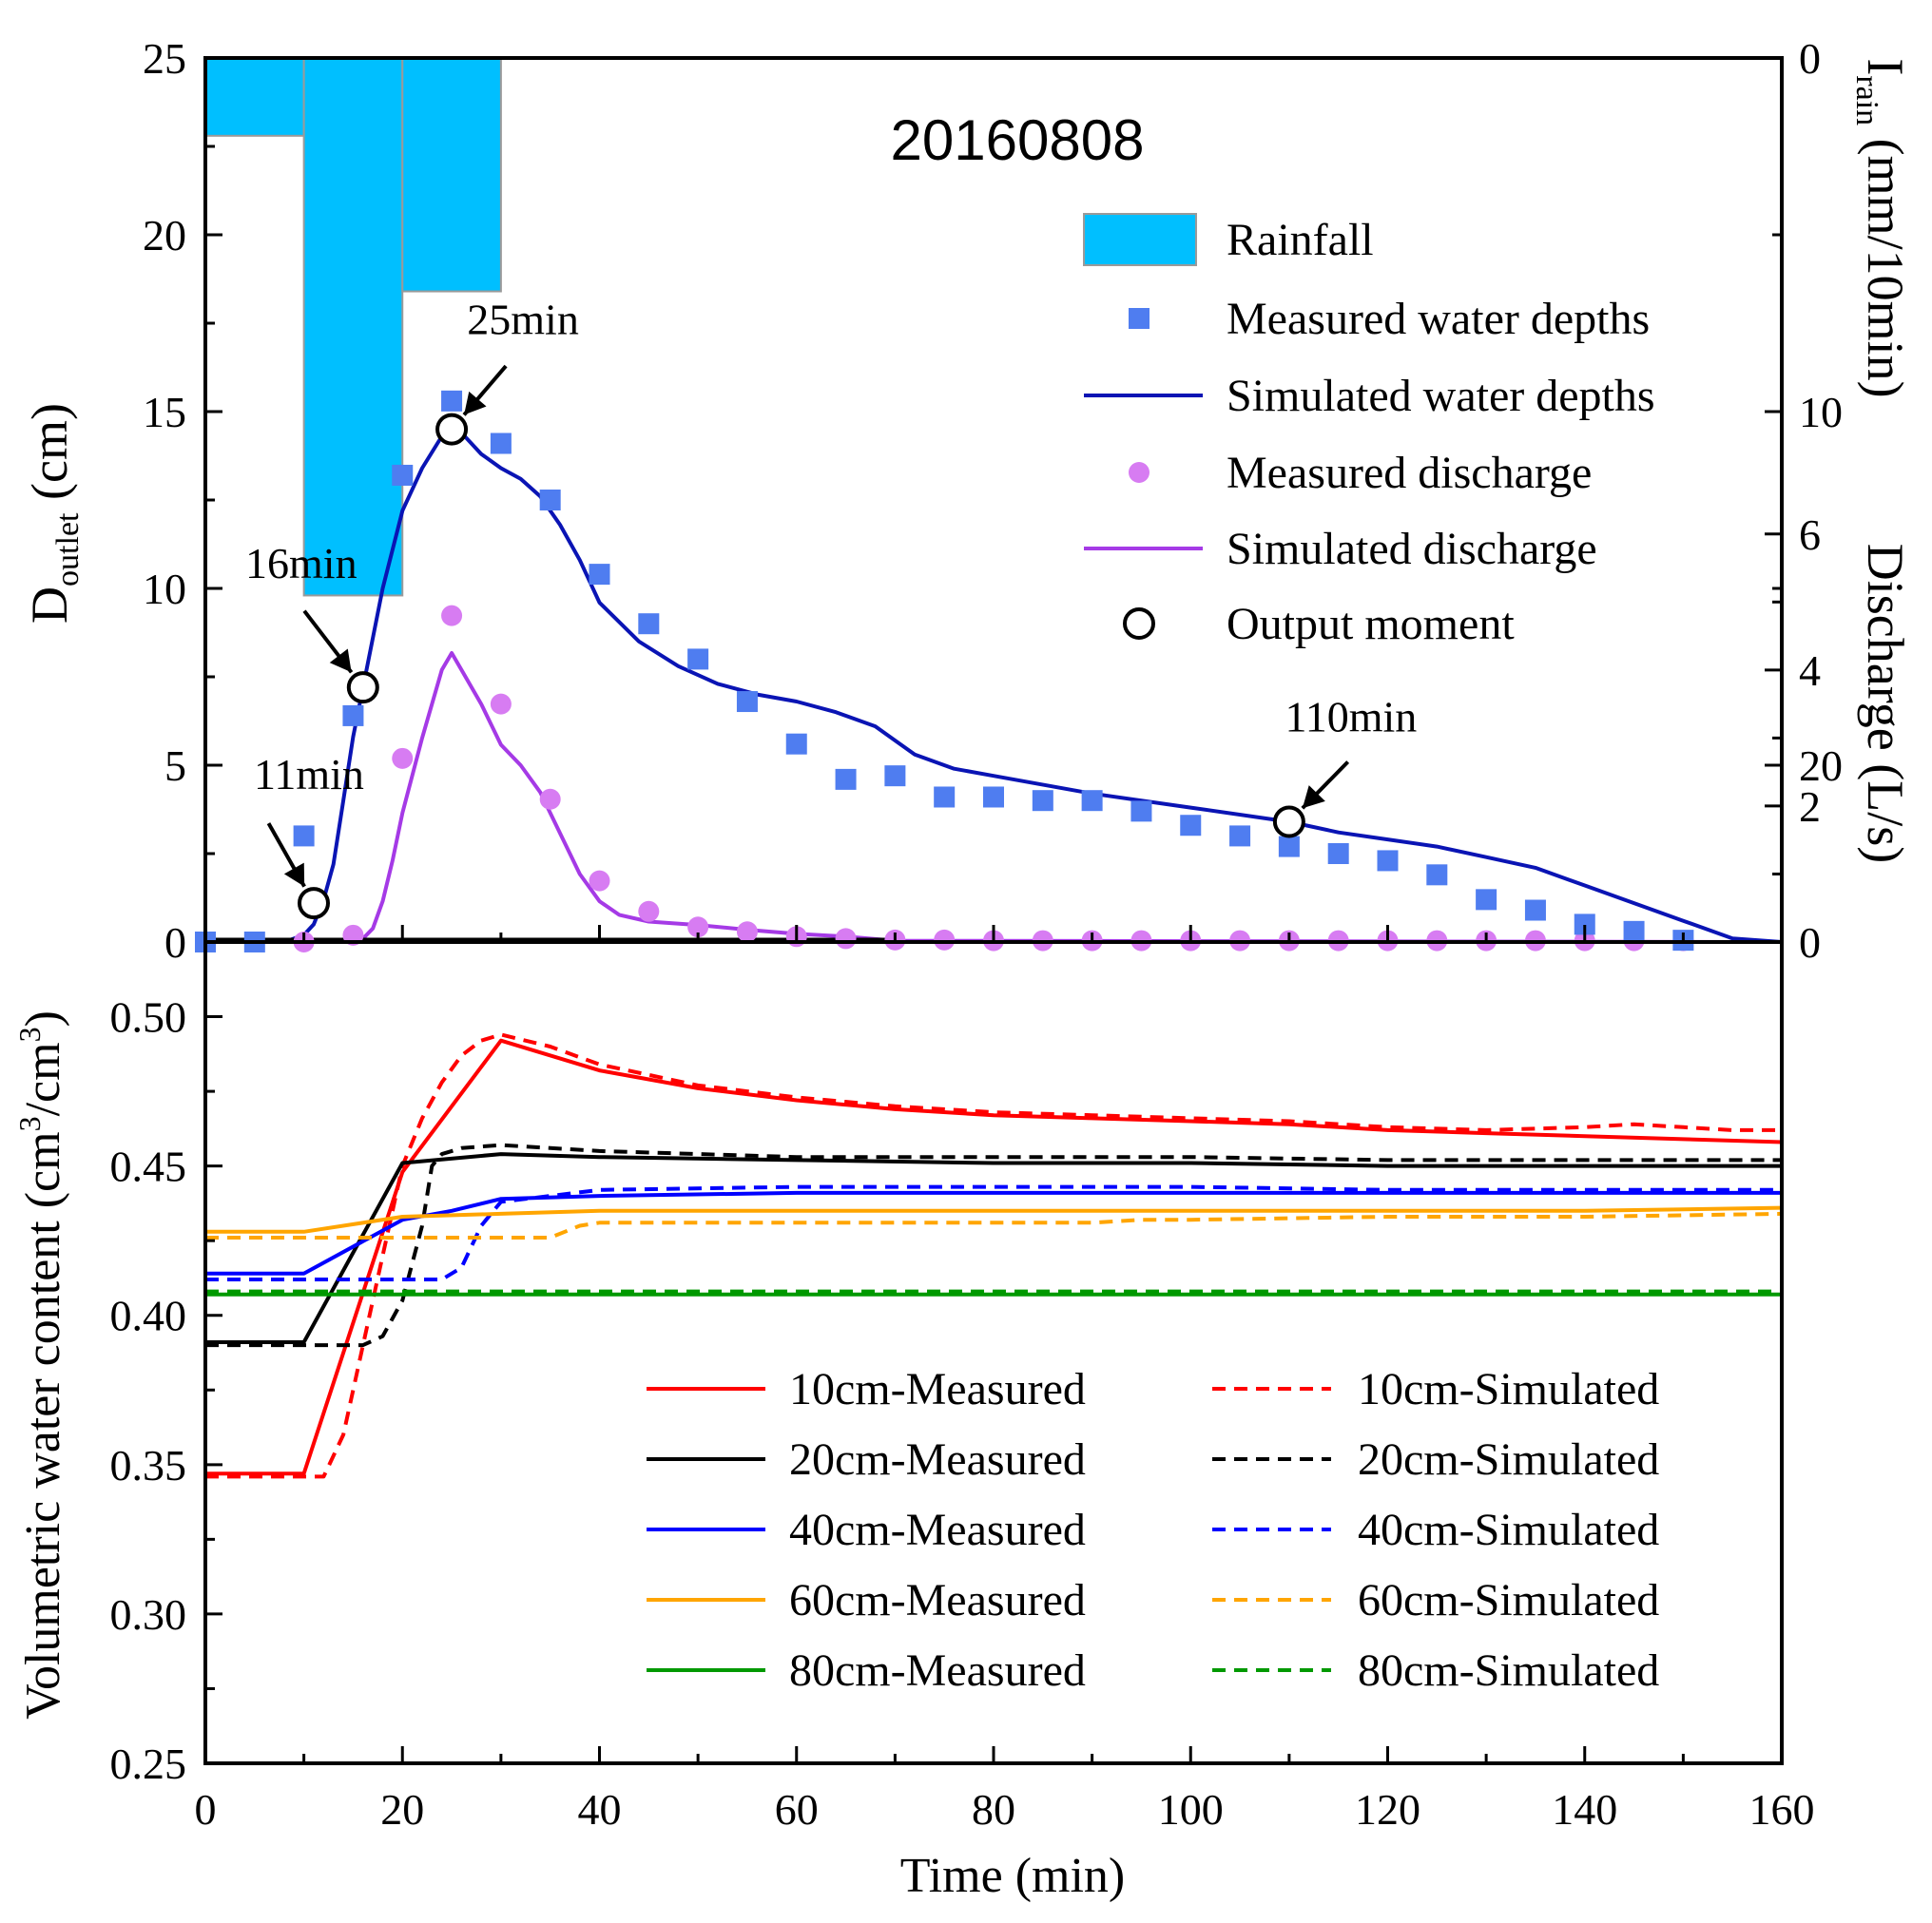 This screenshot has height=1923, width=1932. Describe the element at coordinates (1351, 717) in the screenshot. I see `output-moment-label: 110min` at that location.